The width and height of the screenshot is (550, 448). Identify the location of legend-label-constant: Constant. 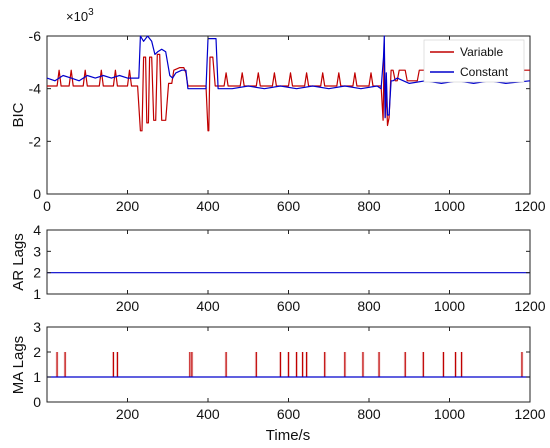
(484, 72).